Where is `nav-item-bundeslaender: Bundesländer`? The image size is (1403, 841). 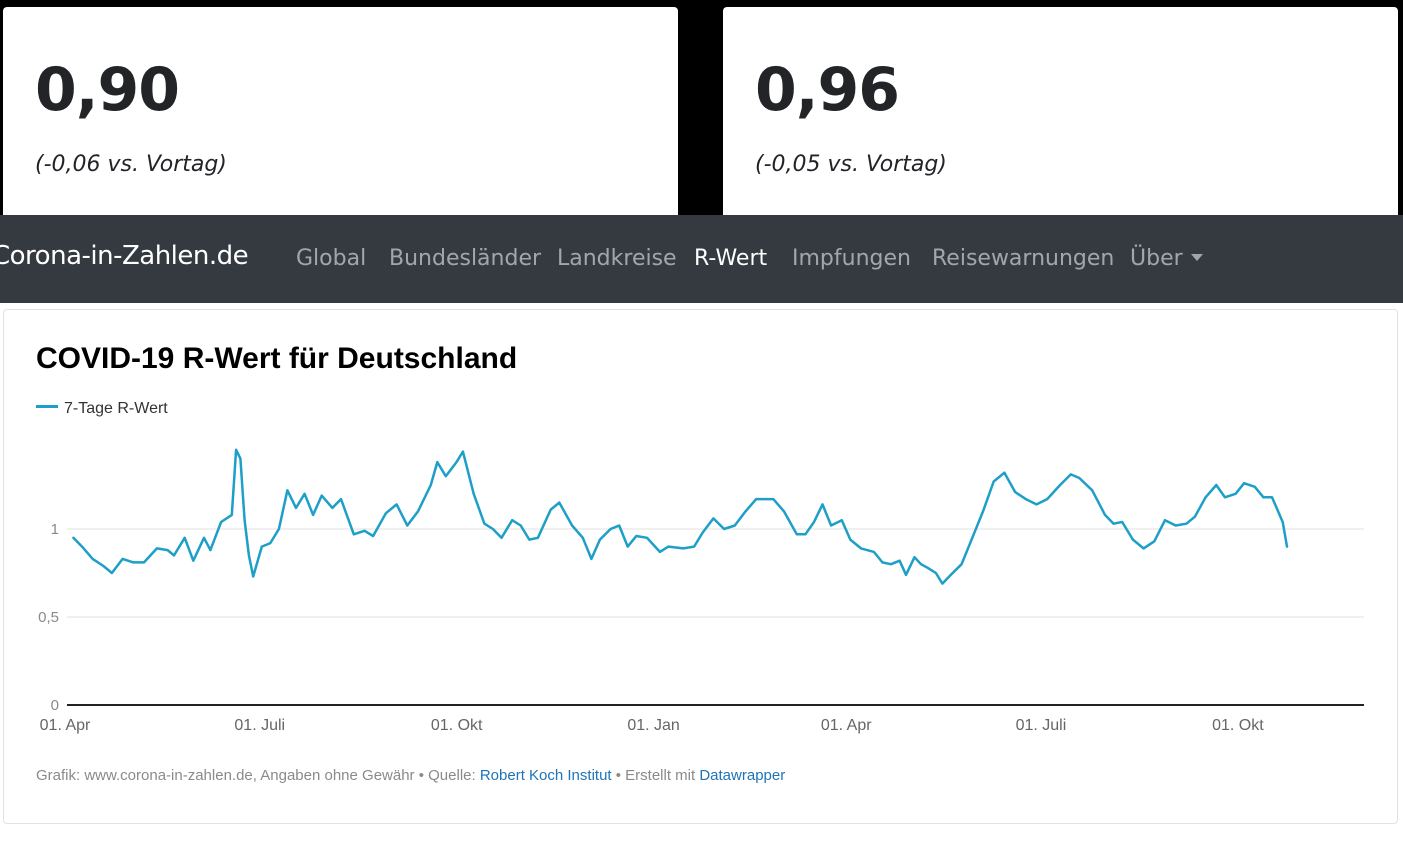
nav-item-bundeslaender: Bundesländer is located at coordinates (465, 258).